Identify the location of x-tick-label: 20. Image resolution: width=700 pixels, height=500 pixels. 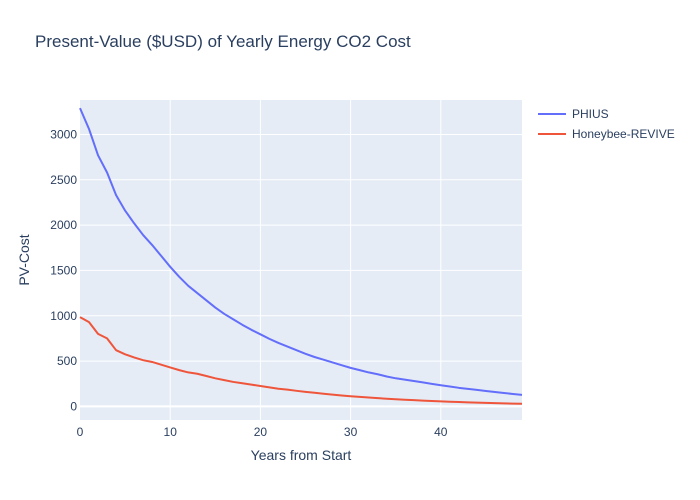
(261, 432).